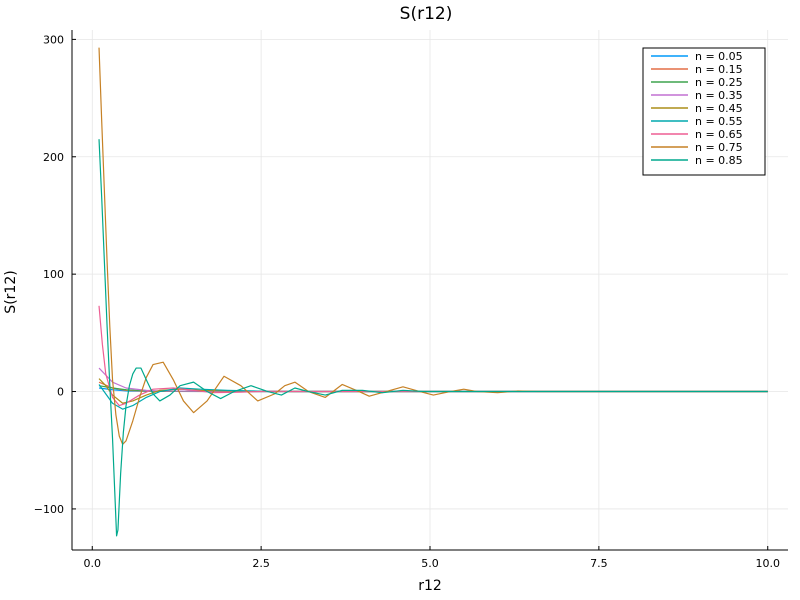 This screenshot has height=600, width=800. What do you see at coordinates (719, 82) in the screenshot?
I see `legend-label-2: n = 0.25` at bounding box center [719, 82].